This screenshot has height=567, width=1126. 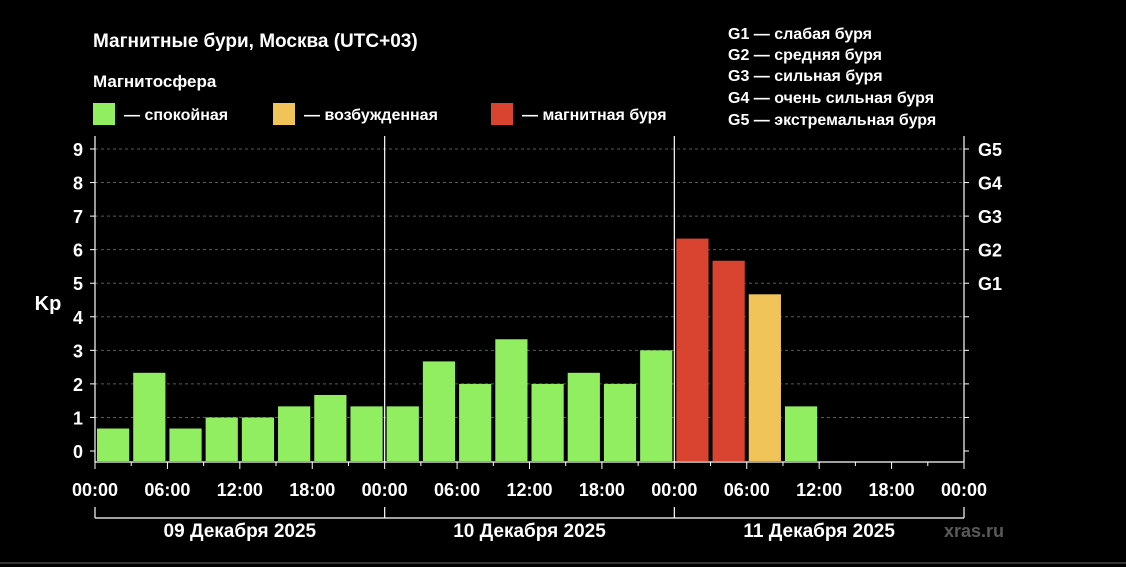 What do you see at coordinates (78, 452) in the screenshot?
I see `y-tick-label-0: 0` at bounding box center [78, 452].